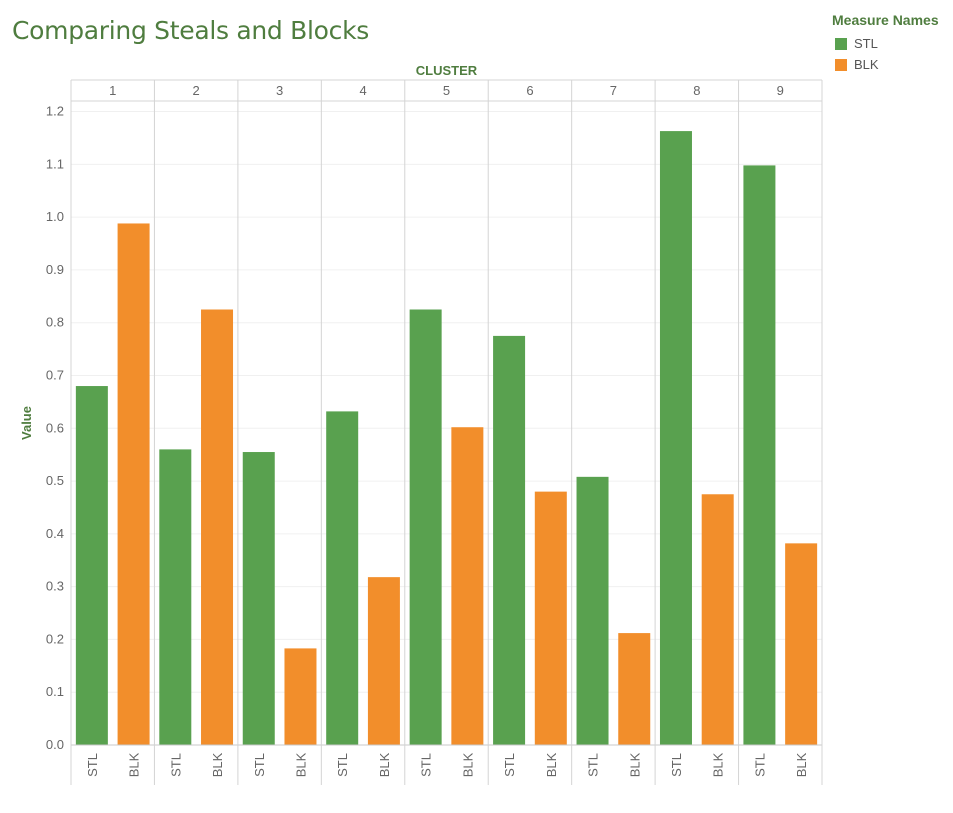 The height and width of the screenshot is (813, 953). Describe the element at coordinates (196, 90) in the screenshot. I see `cluster-header-label: 2` at that location.